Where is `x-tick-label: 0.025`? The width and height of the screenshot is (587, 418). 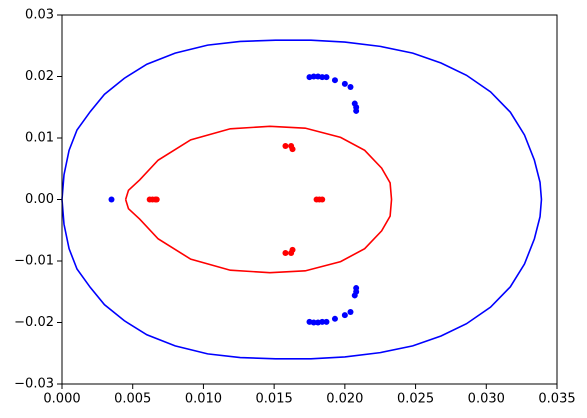 x-tick-label: 0.025 is located at coordinates (415, 399).